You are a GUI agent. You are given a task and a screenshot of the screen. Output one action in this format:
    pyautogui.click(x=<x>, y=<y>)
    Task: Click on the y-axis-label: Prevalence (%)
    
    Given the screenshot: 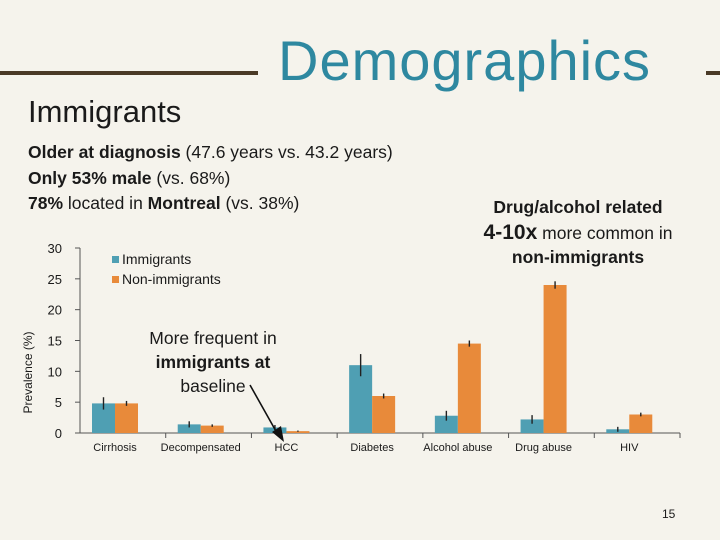 What is the action you would take?
    pyautogui.click(x=28, y=372)
    